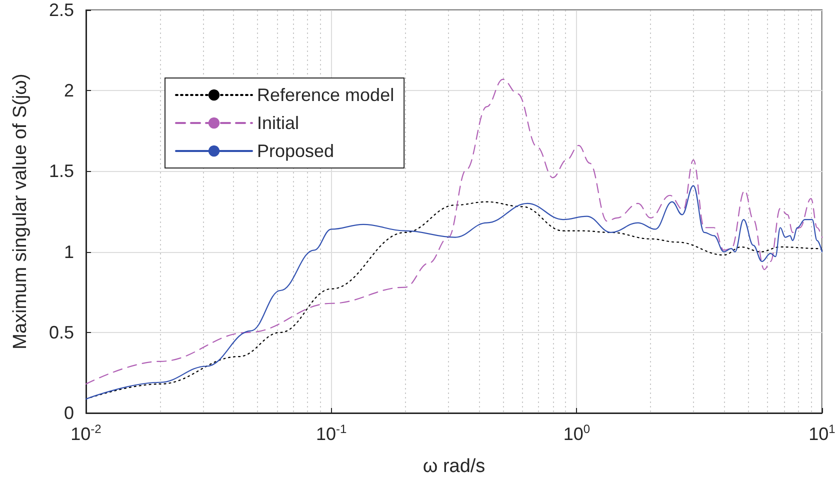  I want to click on legend-label: Reference model, so click(325, 95).